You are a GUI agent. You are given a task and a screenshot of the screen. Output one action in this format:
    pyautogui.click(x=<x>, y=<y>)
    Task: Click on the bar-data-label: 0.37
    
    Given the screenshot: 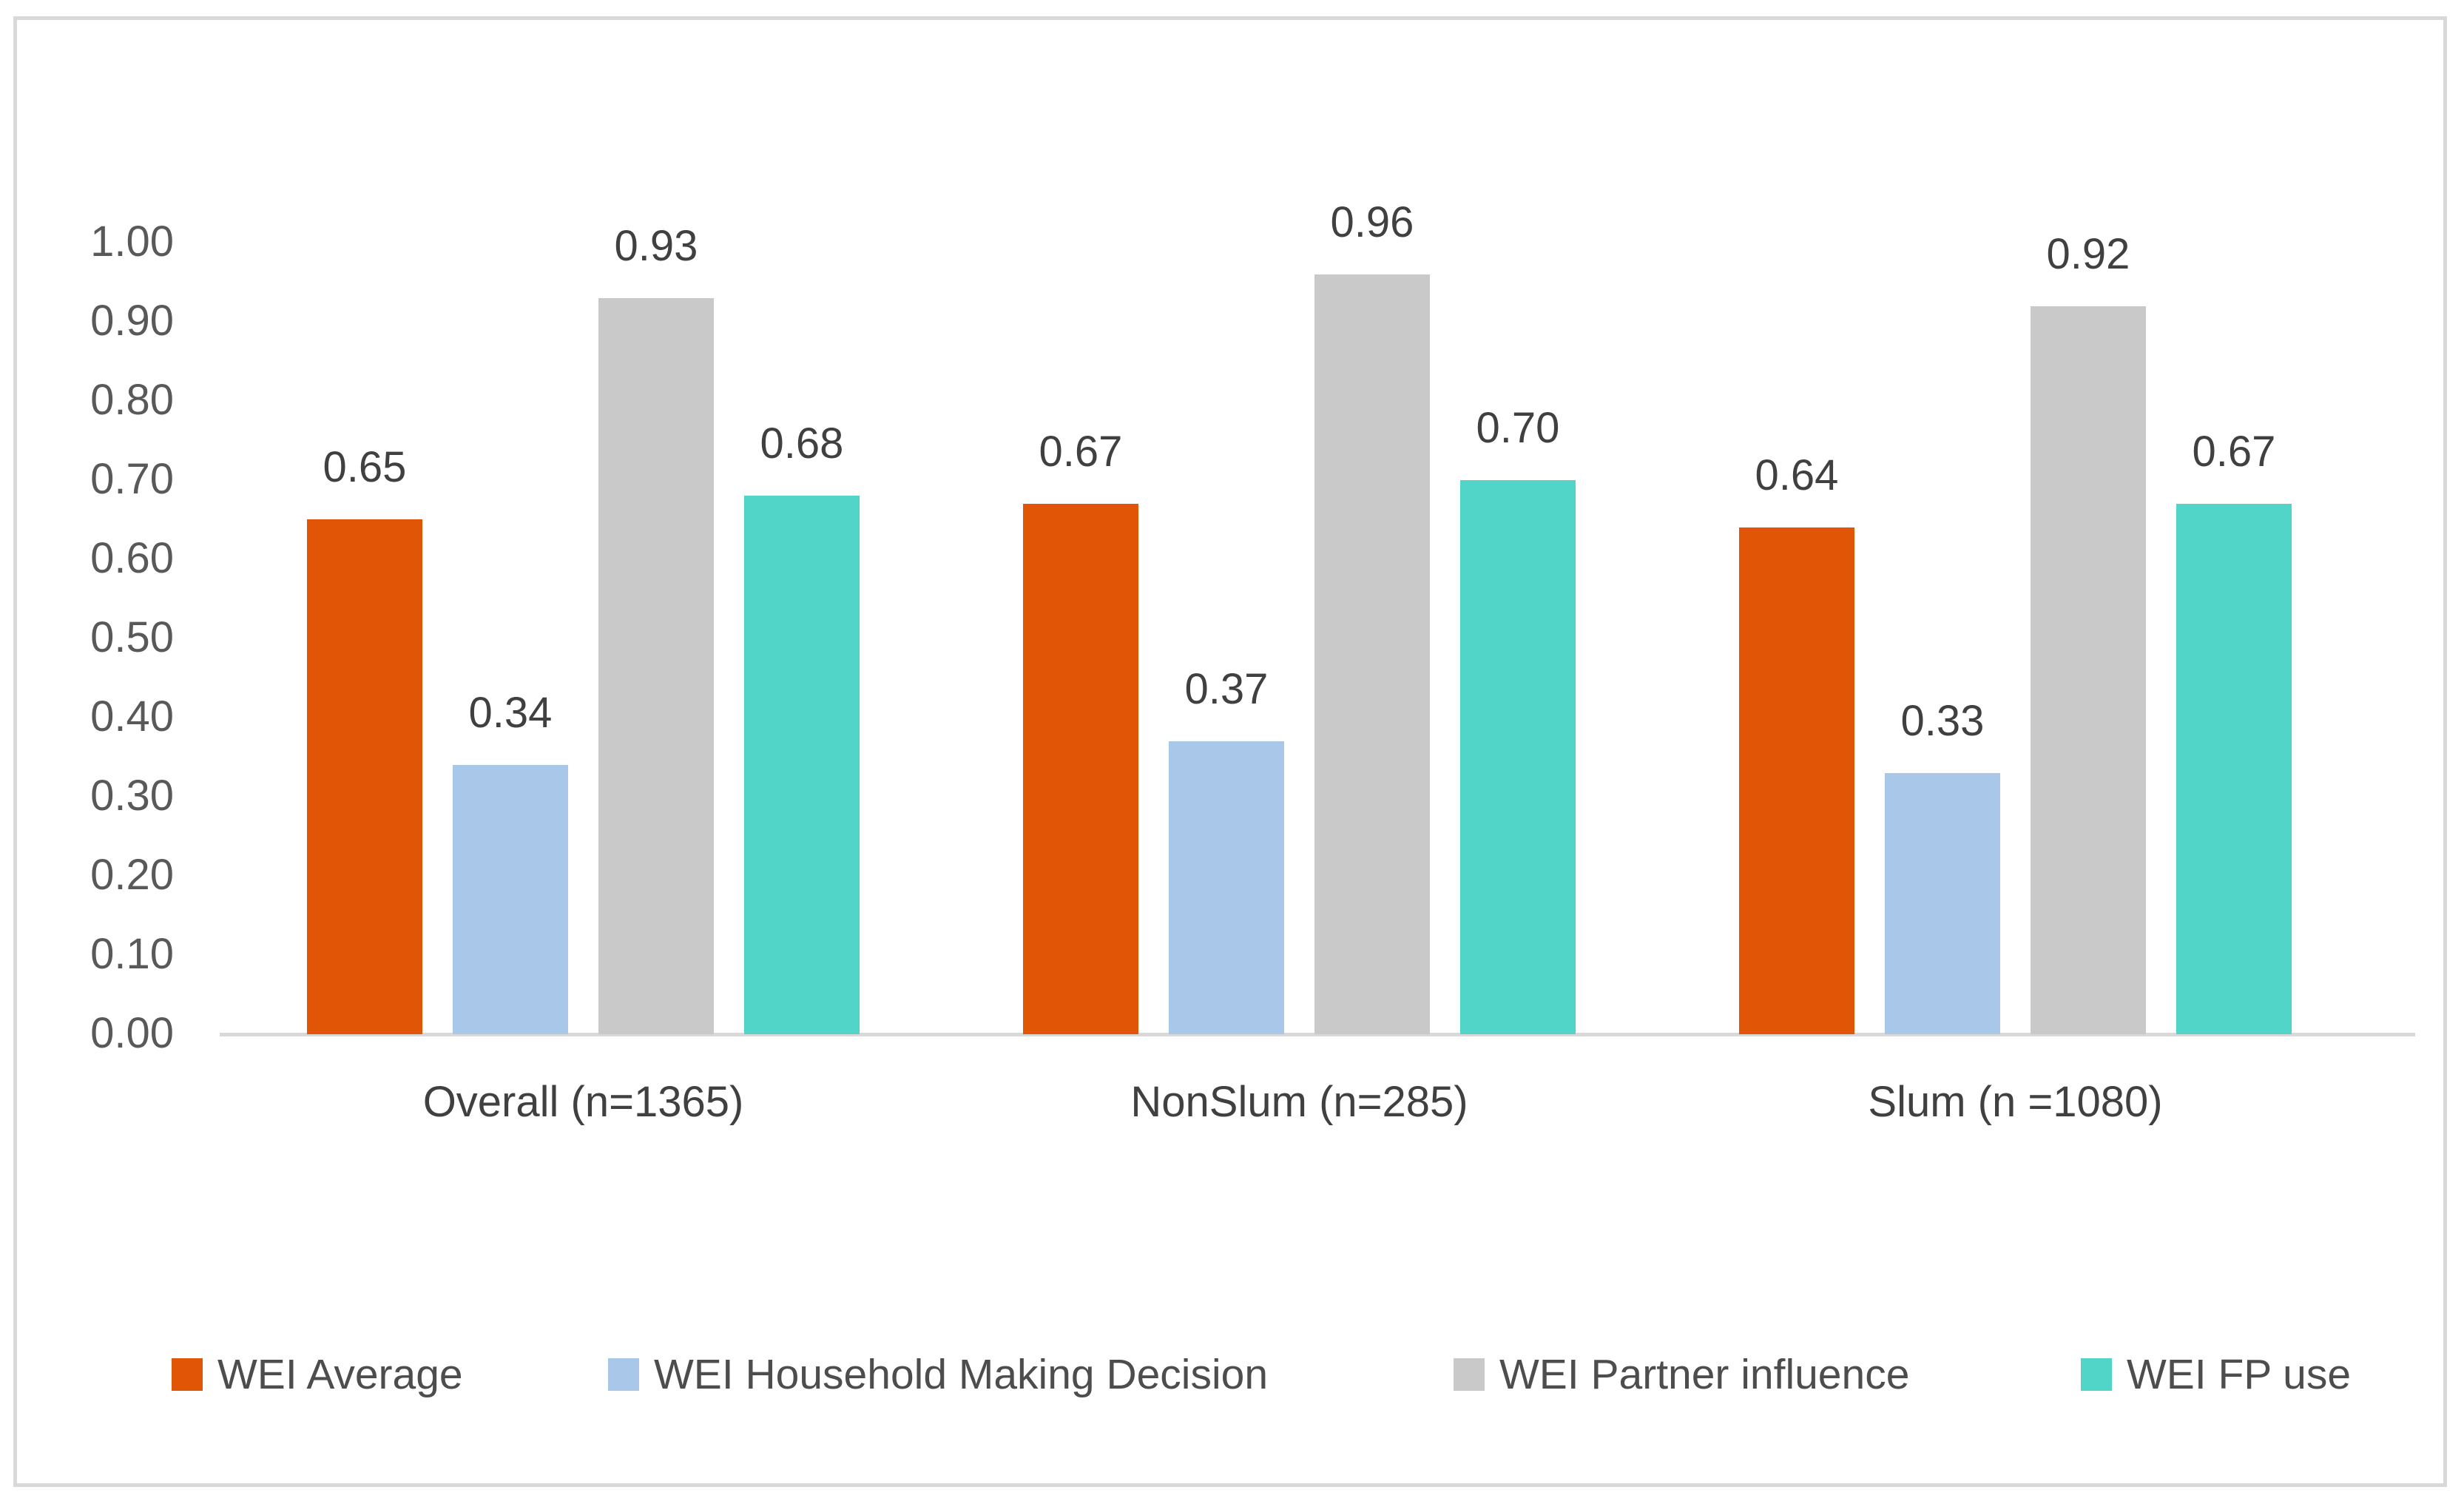 What is the action you would take?
    pyautogui.click(x=1227, y=689)
    